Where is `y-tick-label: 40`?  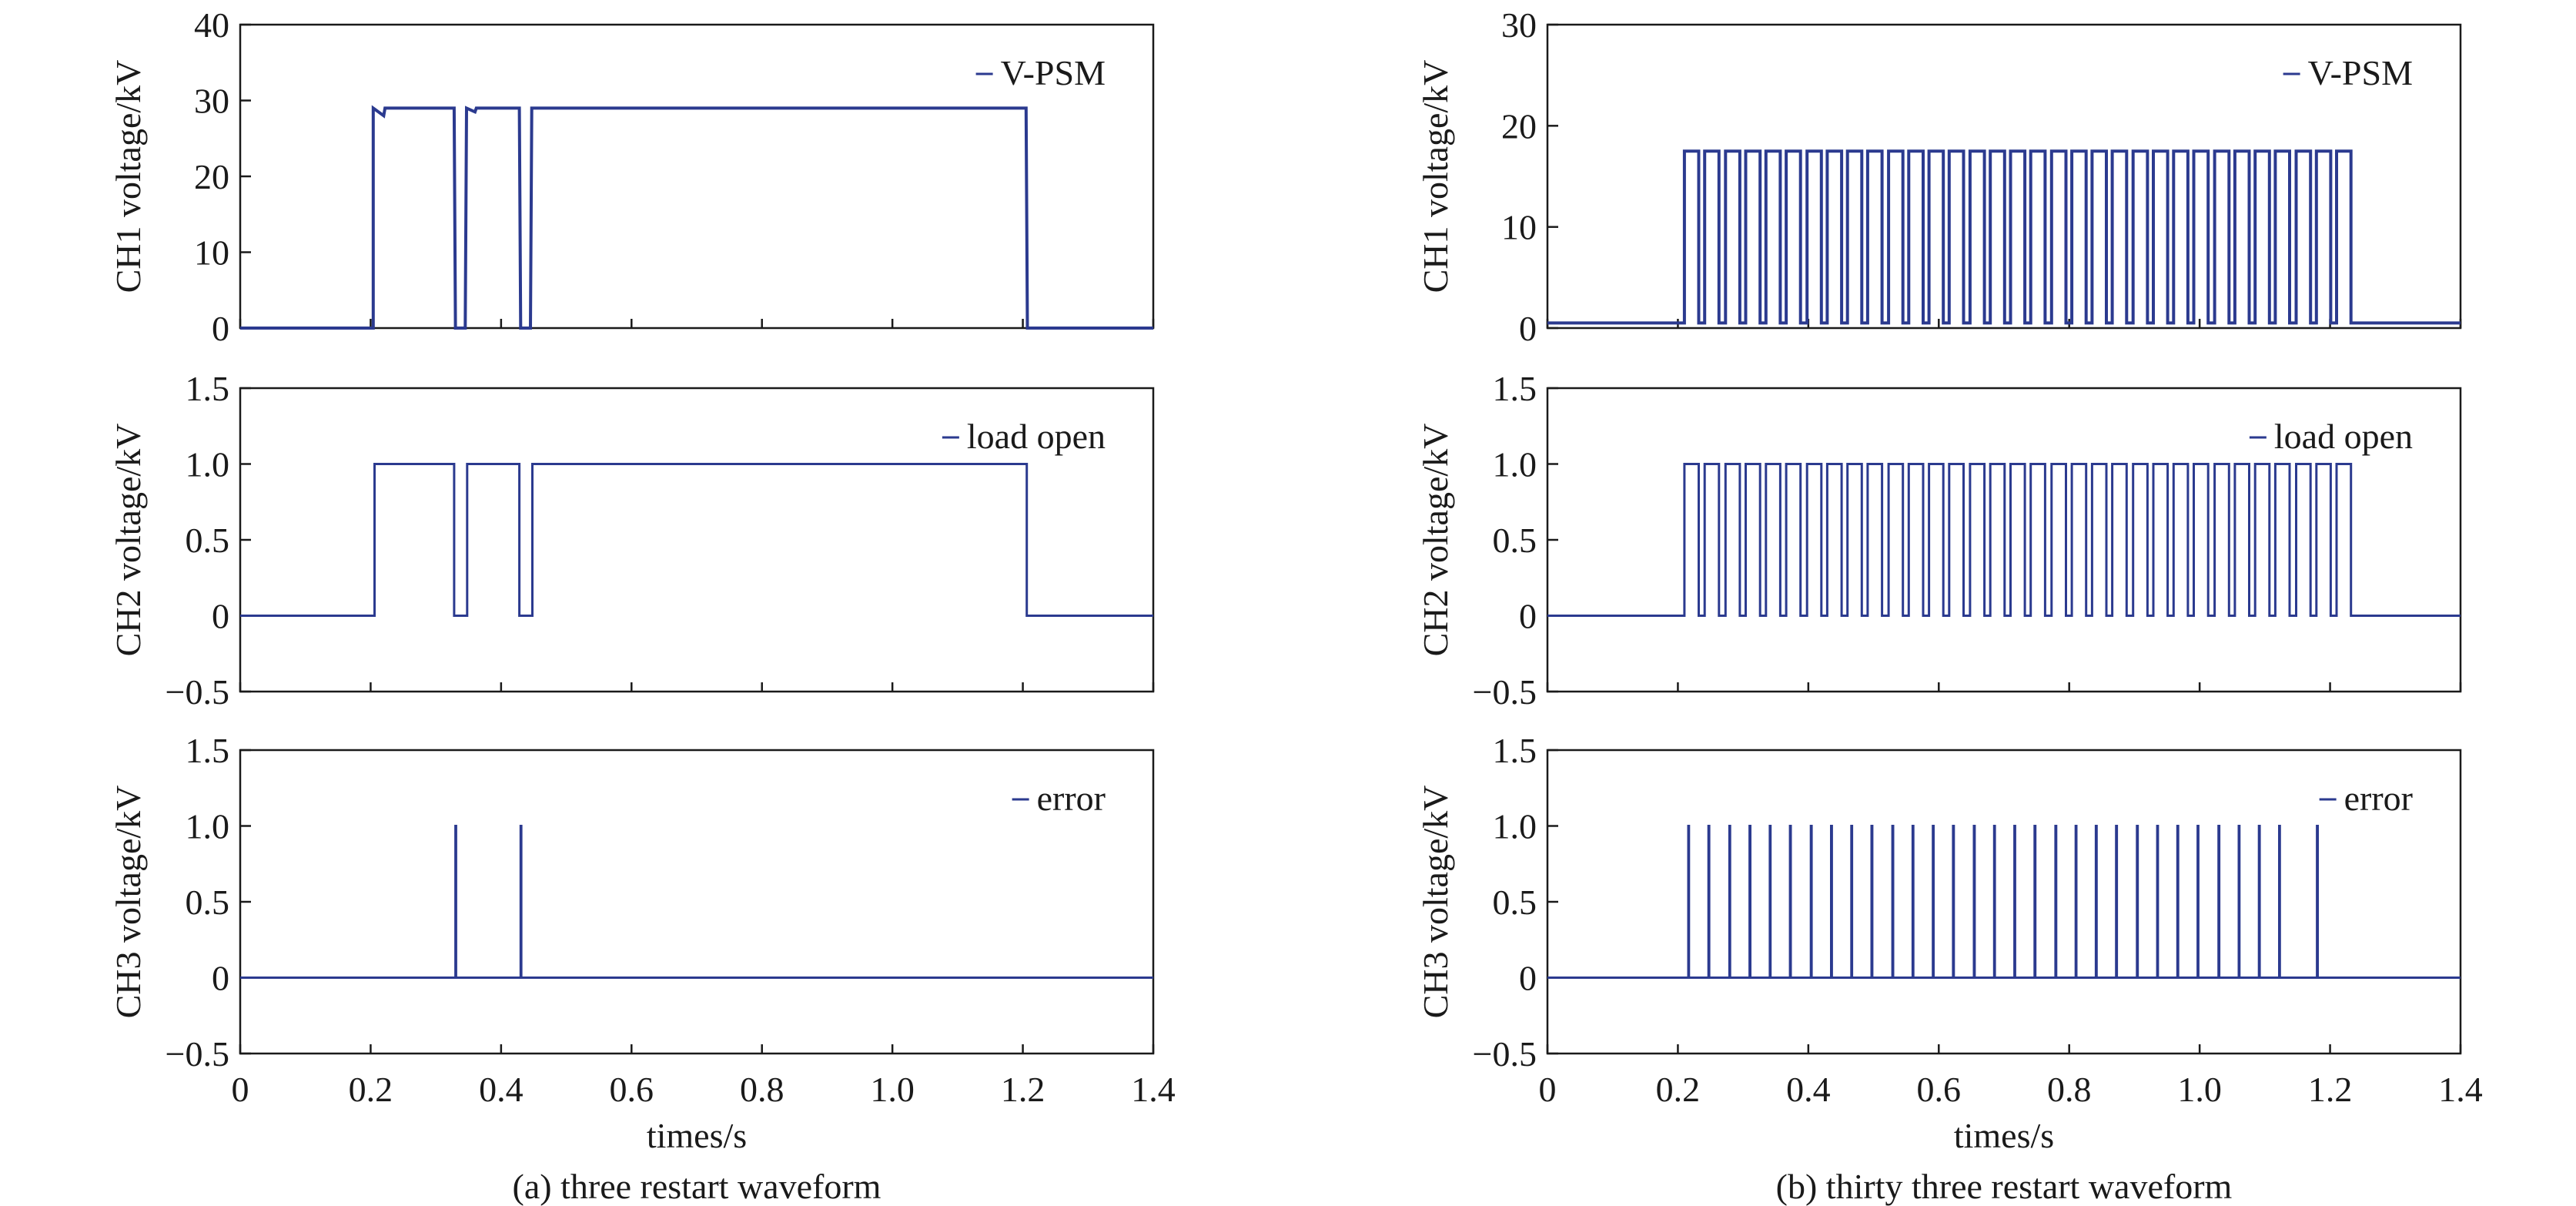 y-tick-label: 40 is located at coordinates (211, 25).